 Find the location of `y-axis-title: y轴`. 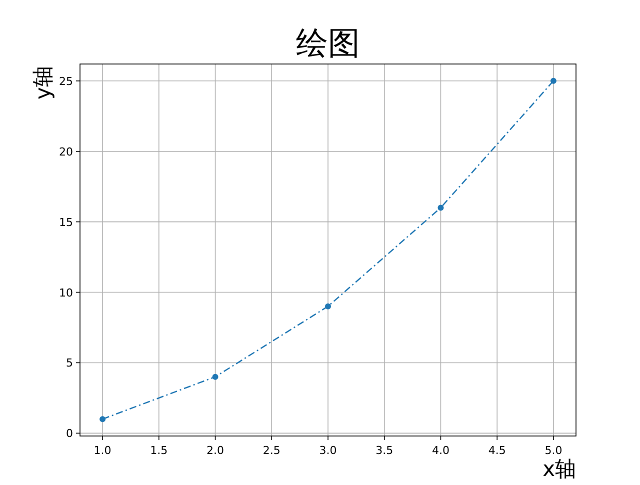

y-axis-title: y轴 is located at coordinates (43, 83).